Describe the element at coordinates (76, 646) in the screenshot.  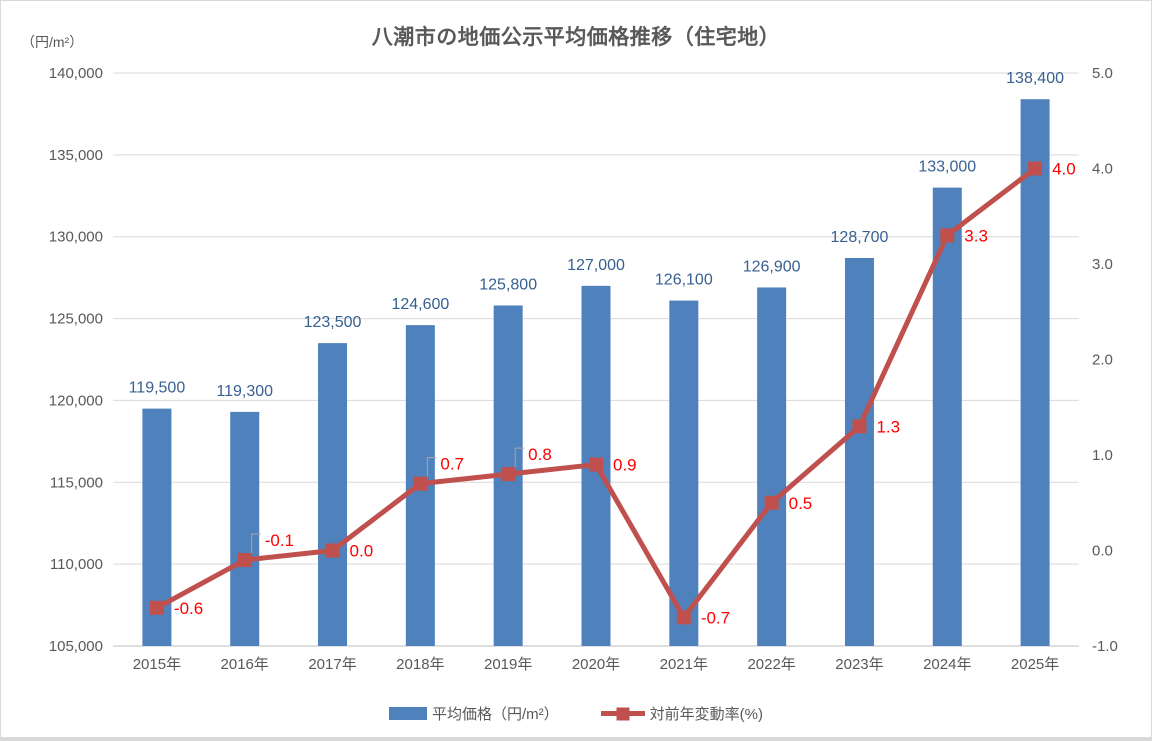
I see `left-axis-tick-label: 105,000` at that location.